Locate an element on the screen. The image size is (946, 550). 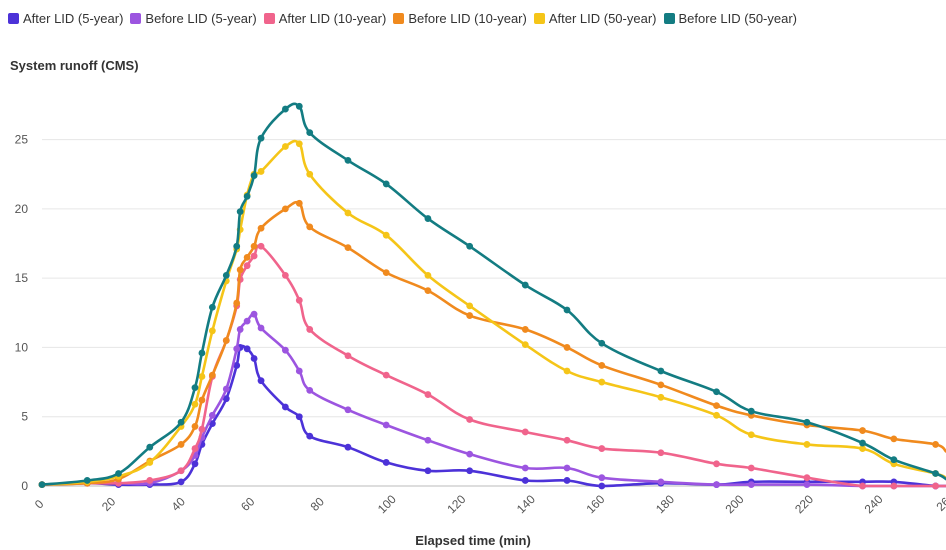
x-tick-label: 20 is located at coordinates (109, 504).